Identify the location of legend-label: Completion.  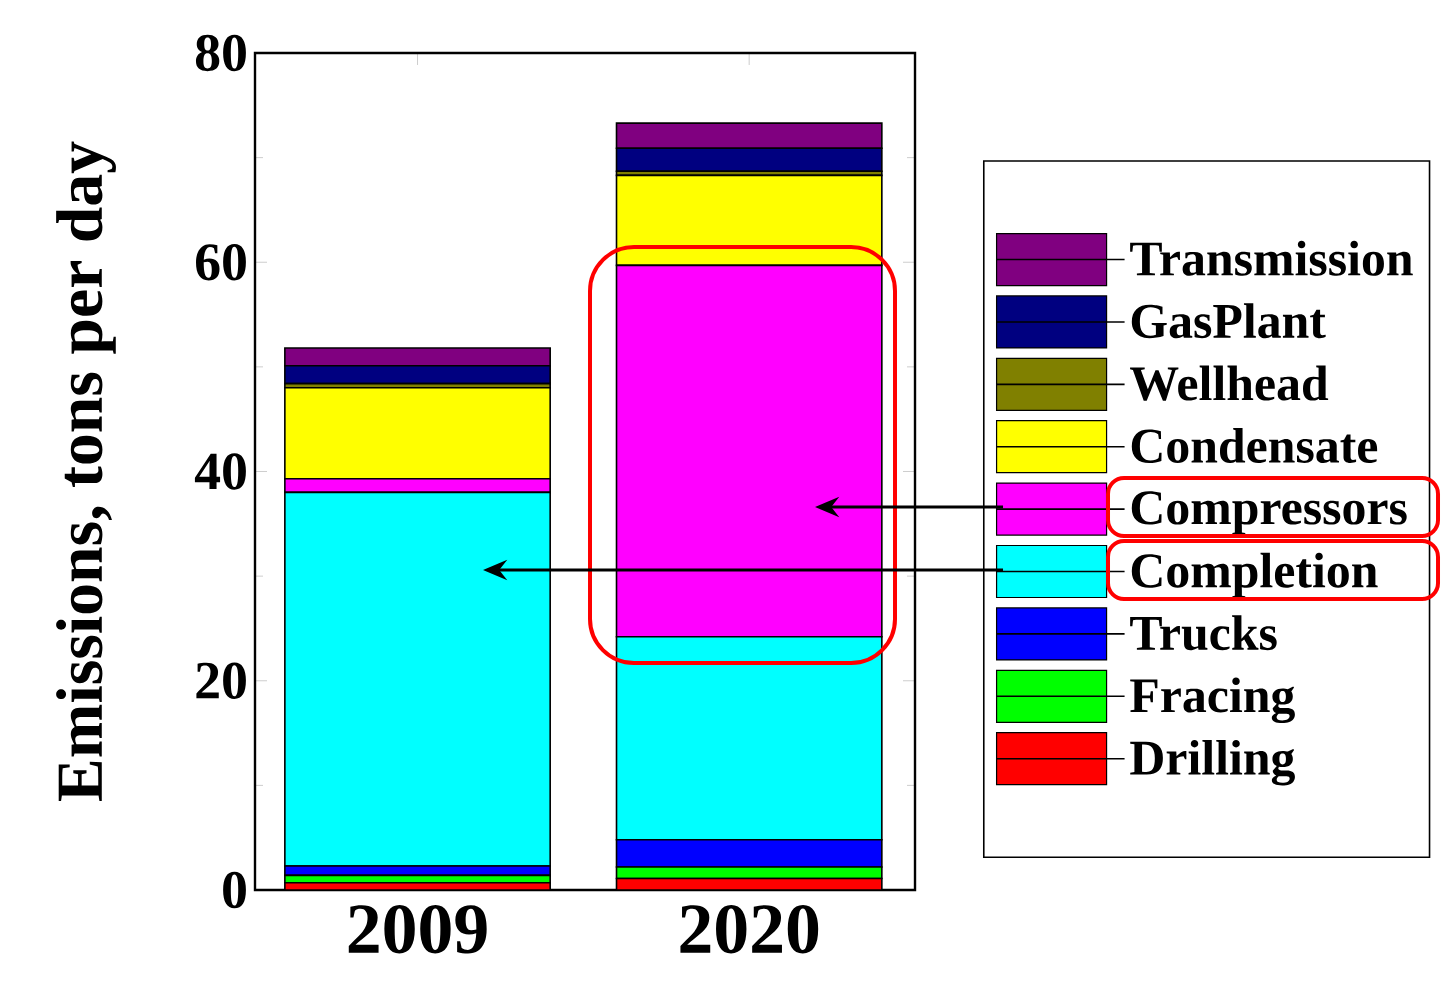
(1254, 575).